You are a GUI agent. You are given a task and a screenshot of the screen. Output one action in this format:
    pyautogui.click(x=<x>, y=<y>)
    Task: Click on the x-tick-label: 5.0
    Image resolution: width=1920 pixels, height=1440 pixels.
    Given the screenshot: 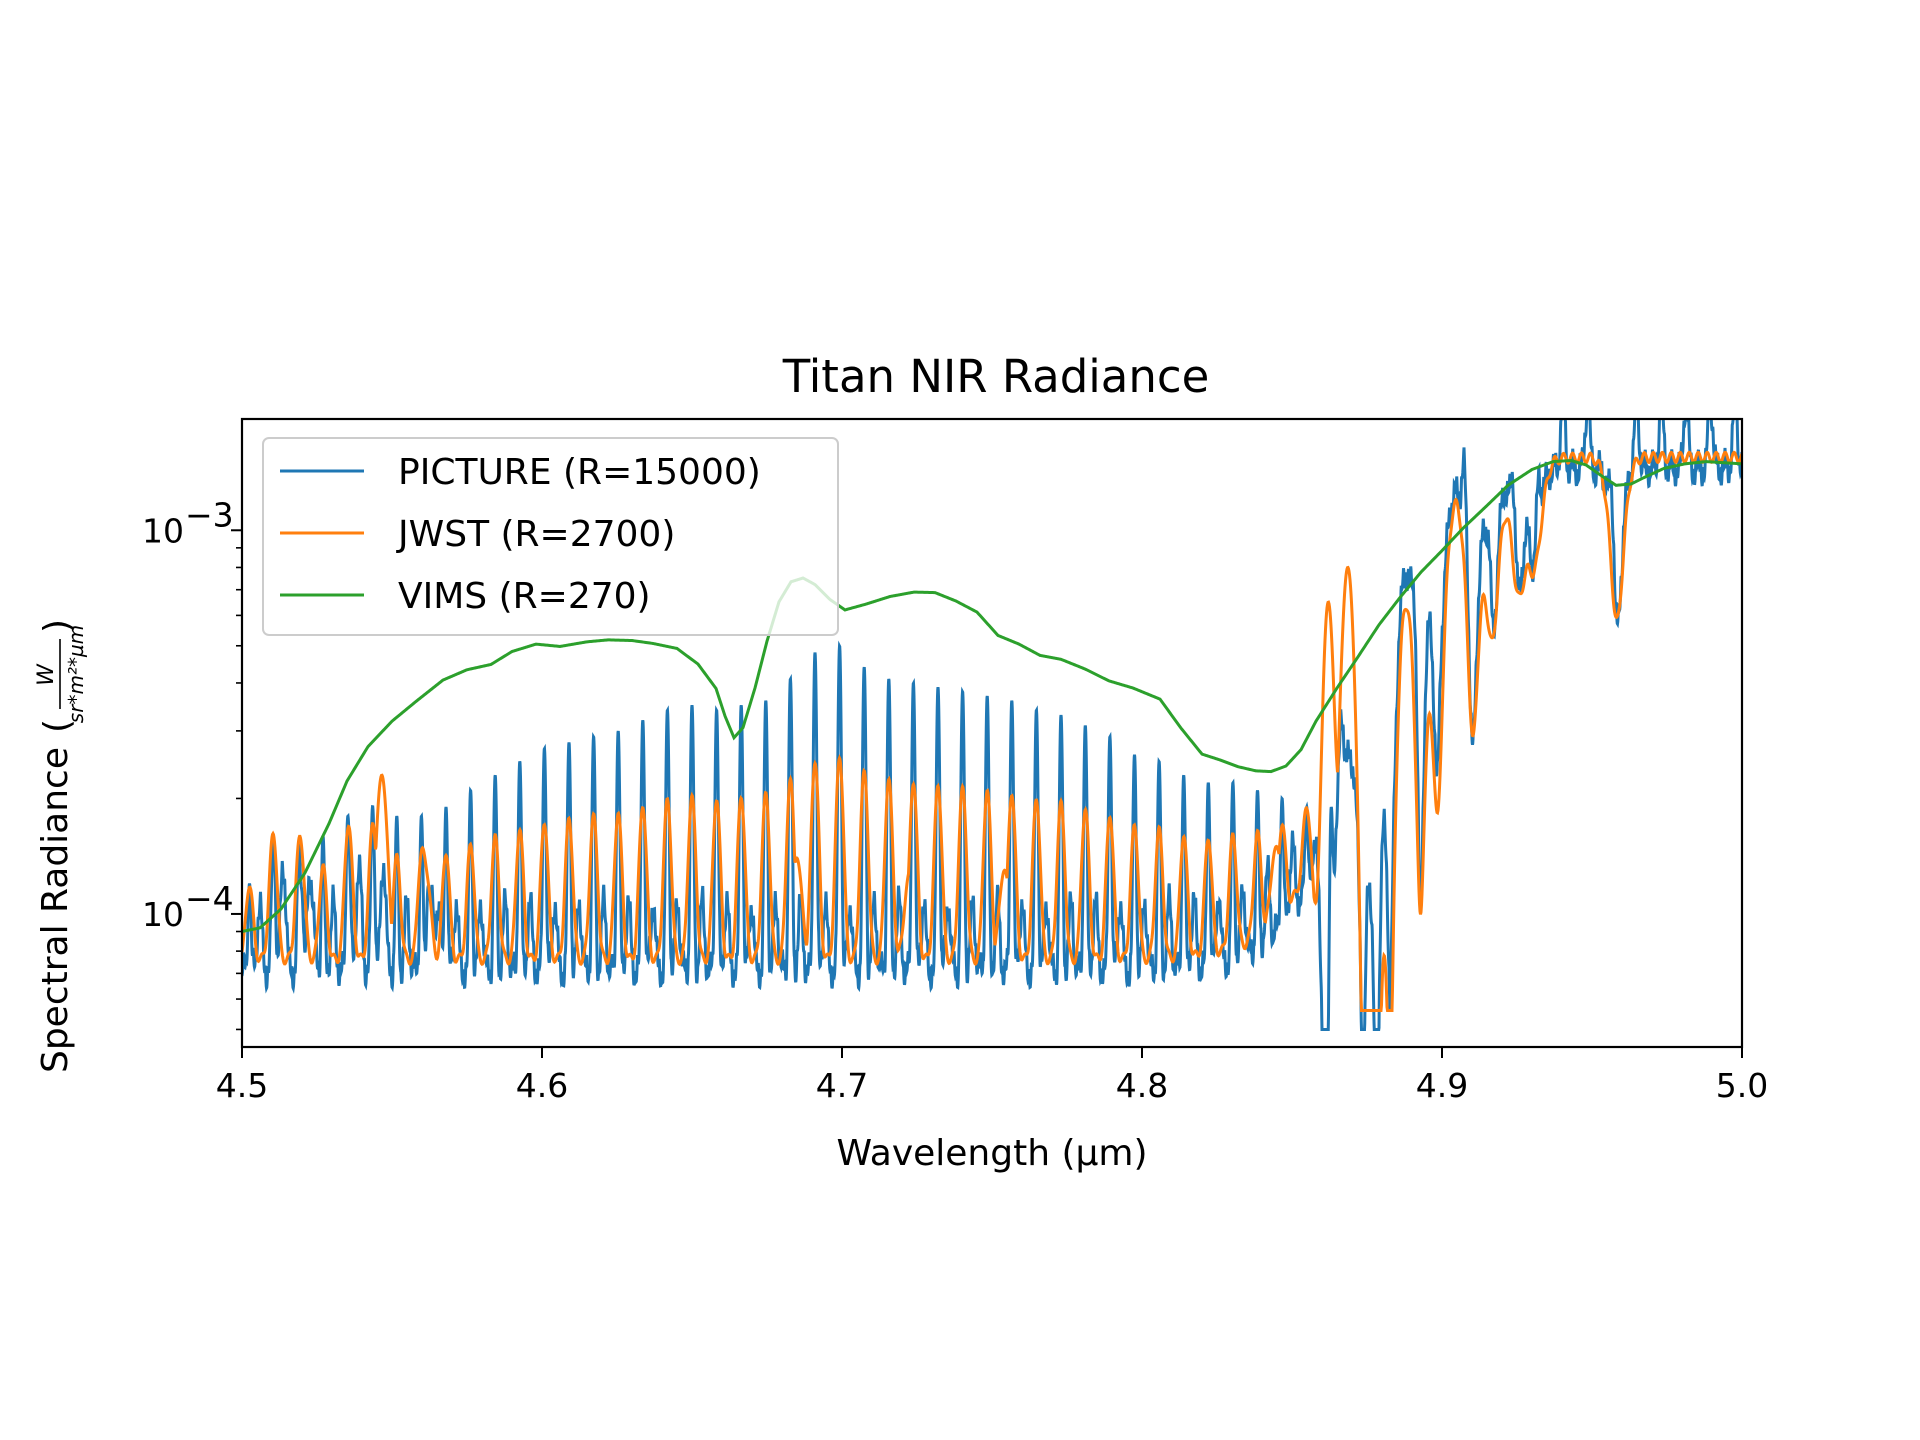 What is the action you would take?
    pyautogui.click(x=1742, y=1085)
    